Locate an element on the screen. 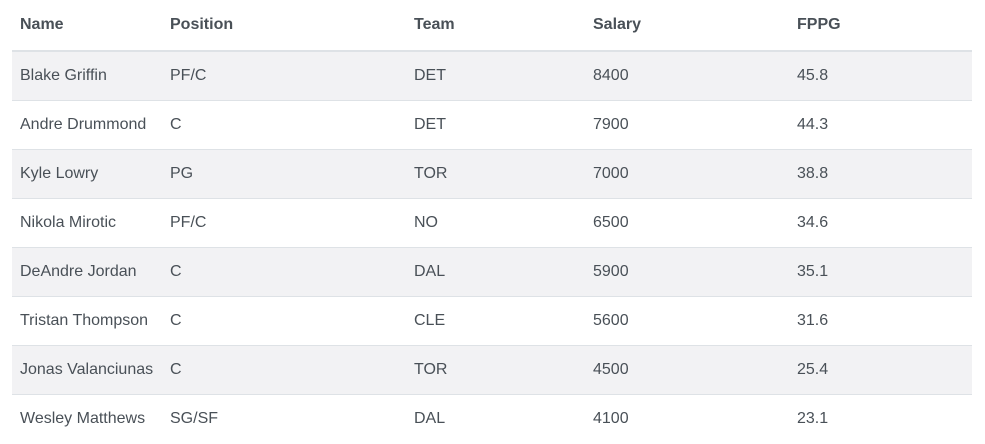 This screenshot has width=985, height=444. cell-salary: 4500 is located at coordinates (687, 369).